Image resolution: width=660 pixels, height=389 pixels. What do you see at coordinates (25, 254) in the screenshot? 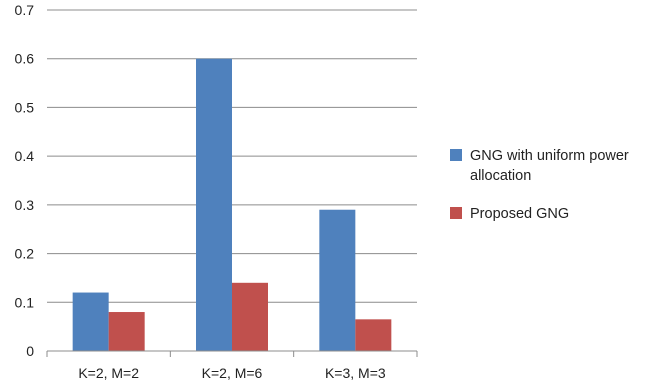
I see `y-tick-label: 0.2` at bounding box center [25, 254].